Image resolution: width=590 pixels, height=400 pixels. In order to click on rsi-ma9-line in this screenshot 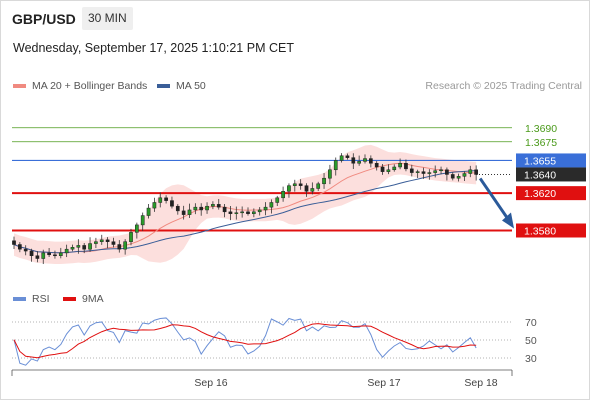, I will do `click(245, 341)`.